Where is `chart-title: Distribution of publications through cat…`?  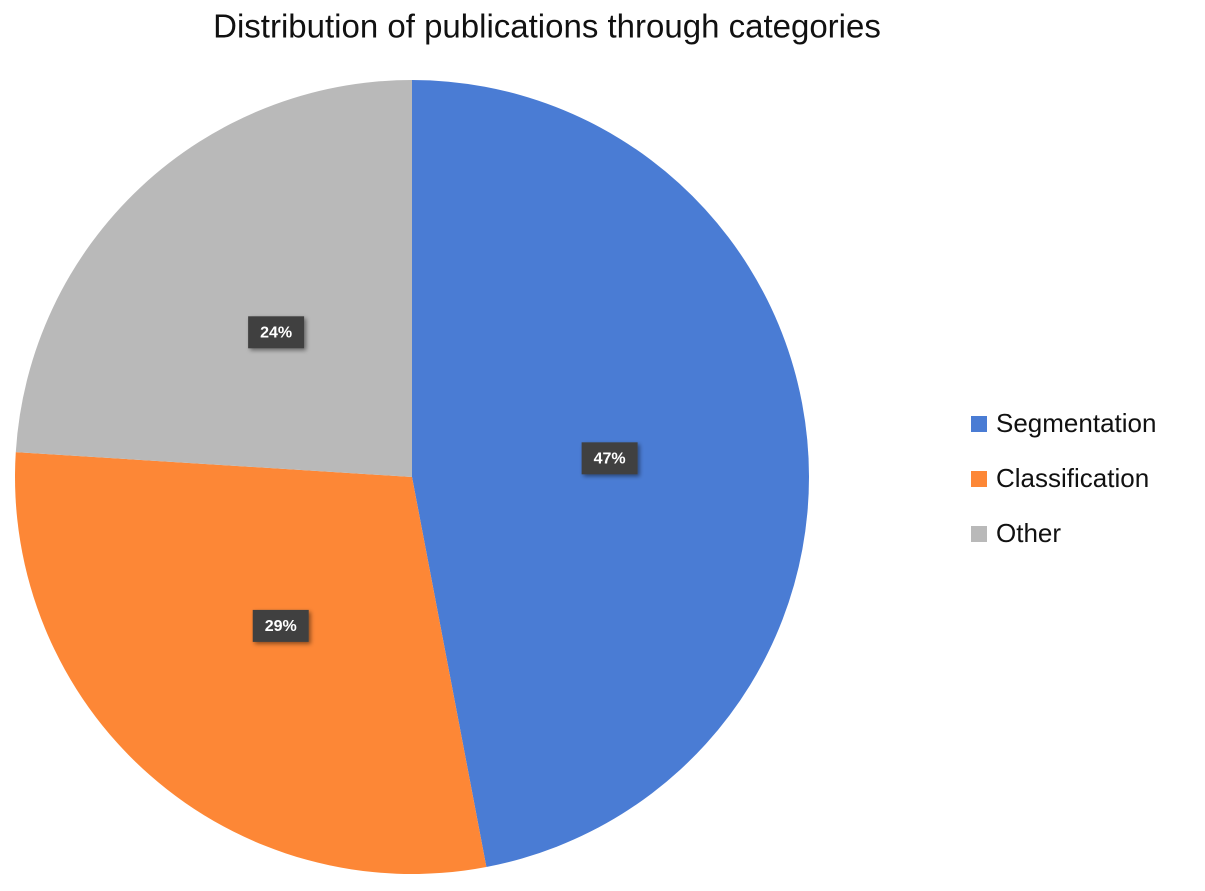
chart-title: Distribution of publications through cat… is located at coordinates (547, 26).